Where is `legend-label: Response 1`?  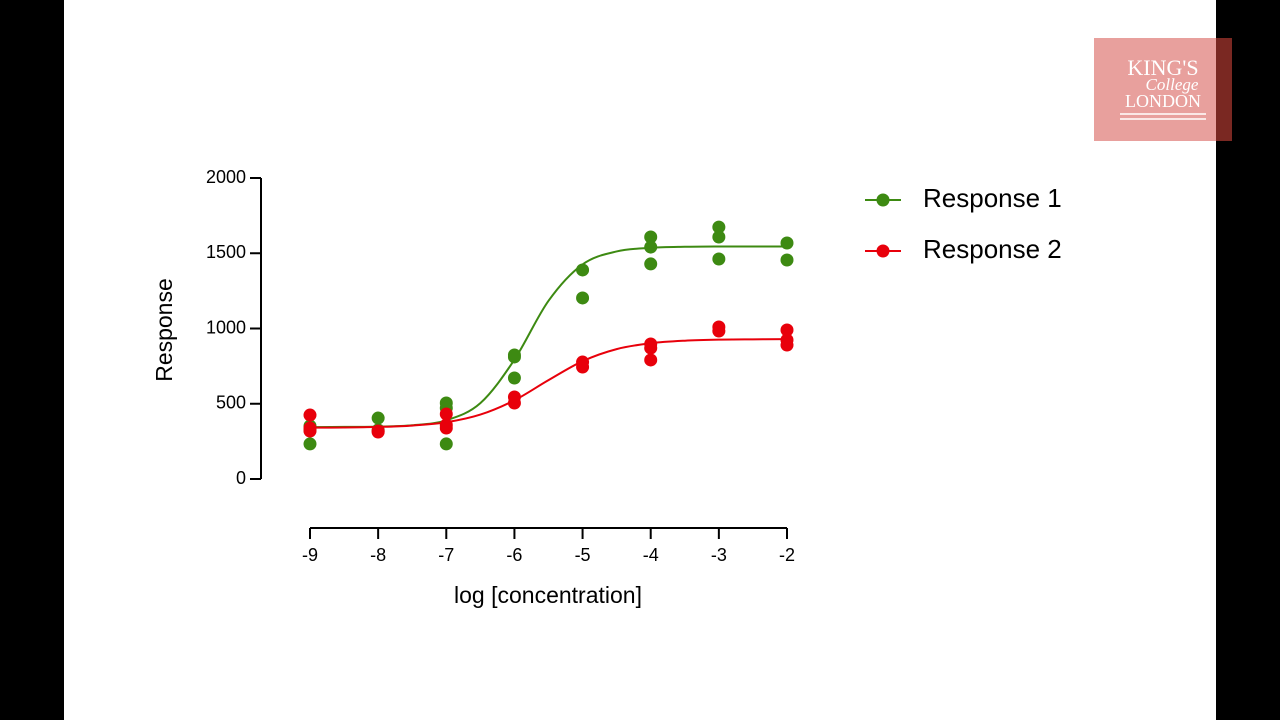
legend-label: Response 1 is located at coordinates (992, 198).